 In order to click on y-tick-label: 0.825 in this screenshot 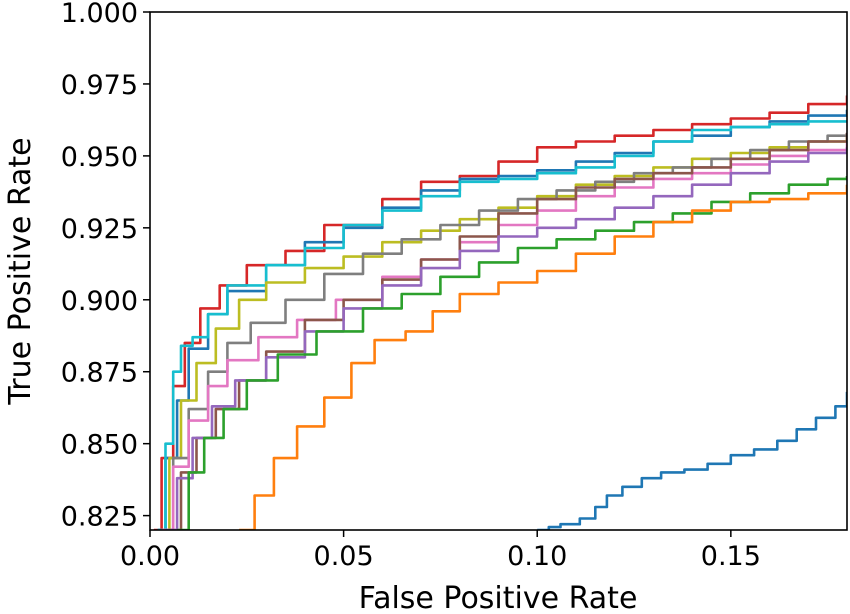, I will do `click(99, 517)`.